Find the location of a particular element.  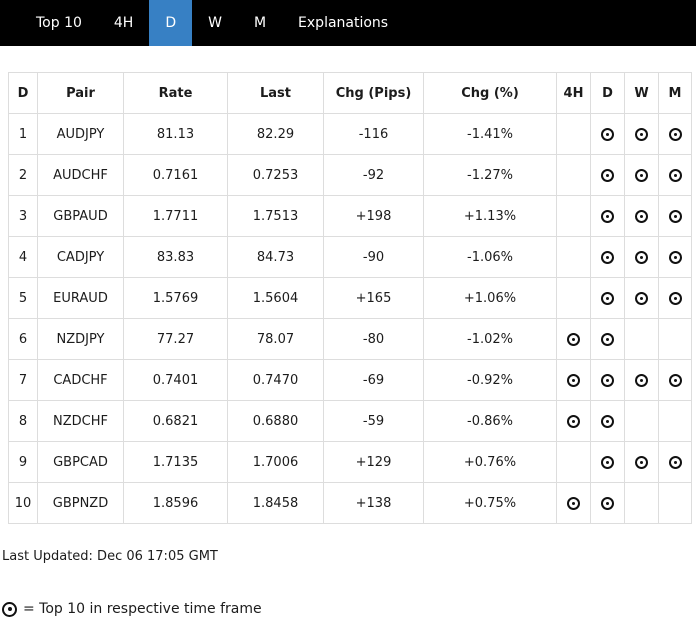

table-row-euraud: 5 EURAUD 1.5769 1.5604 +165 +1.06% is located at coordinates (350, 298).